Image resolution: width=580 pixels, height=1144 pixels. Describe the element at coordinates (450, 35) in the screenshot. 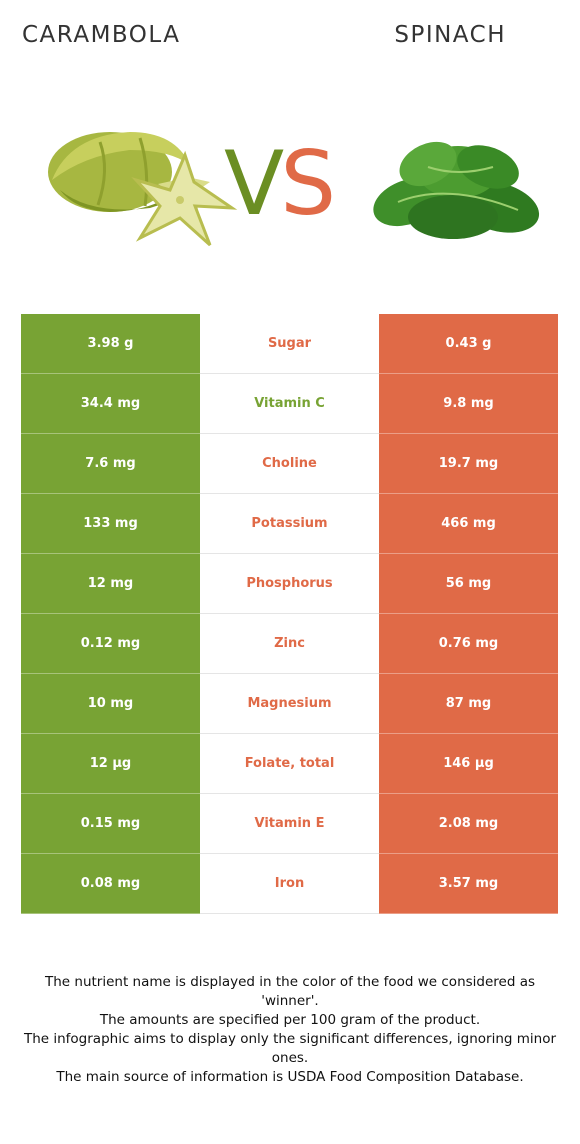

I see `right-food-title: SPINACH` at that location.